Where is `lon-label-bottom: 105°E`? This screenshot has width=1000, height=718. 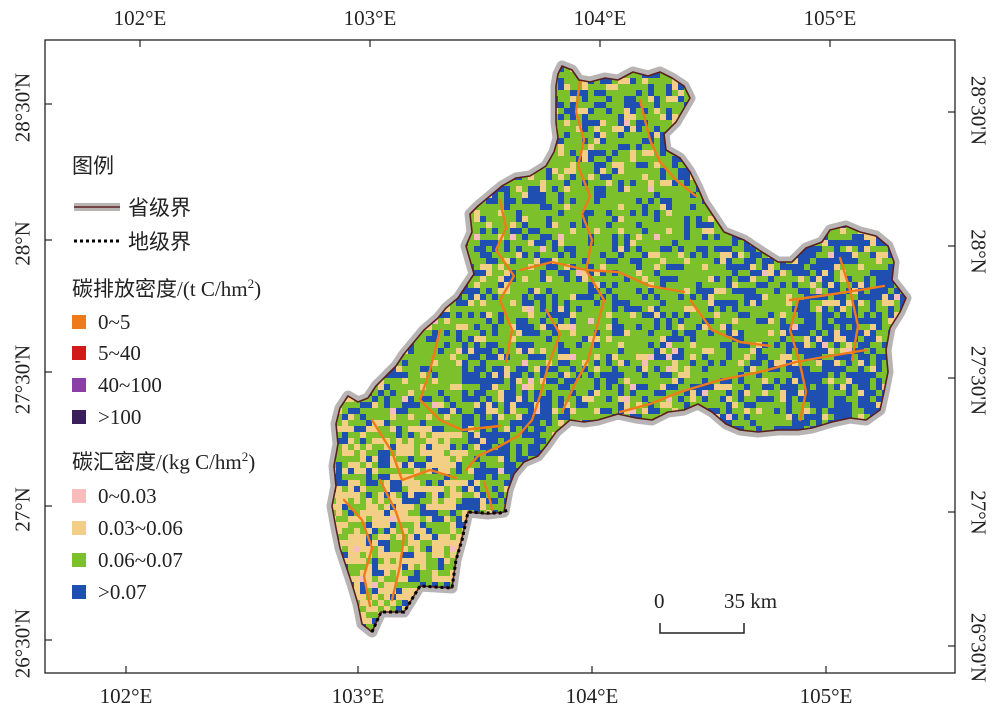
lon-label-bottom: 105°E is located at coordinates (826, 696).